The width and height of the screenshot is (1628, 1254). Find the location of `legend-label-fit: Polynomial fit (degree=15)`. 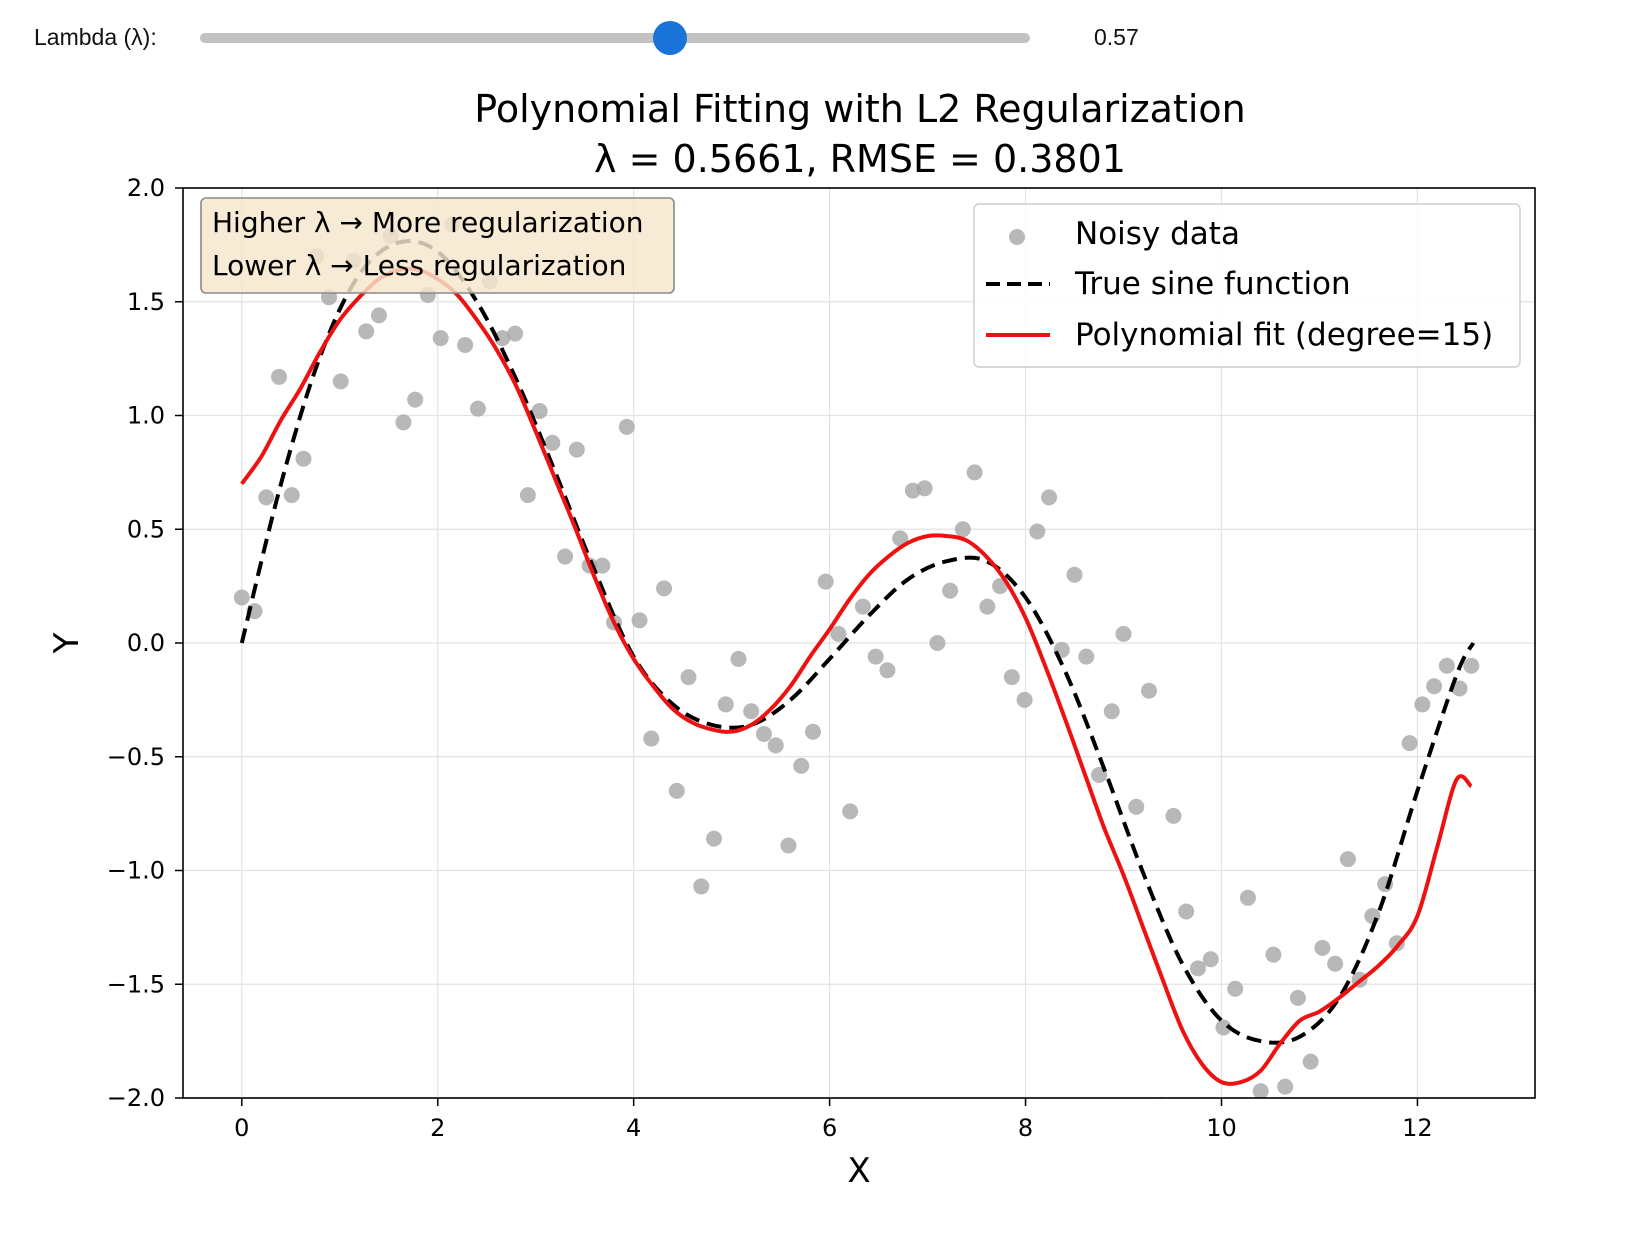

legend-label-fit: Polynomial fit (degree=15) is located at coordinates (1284, 335).